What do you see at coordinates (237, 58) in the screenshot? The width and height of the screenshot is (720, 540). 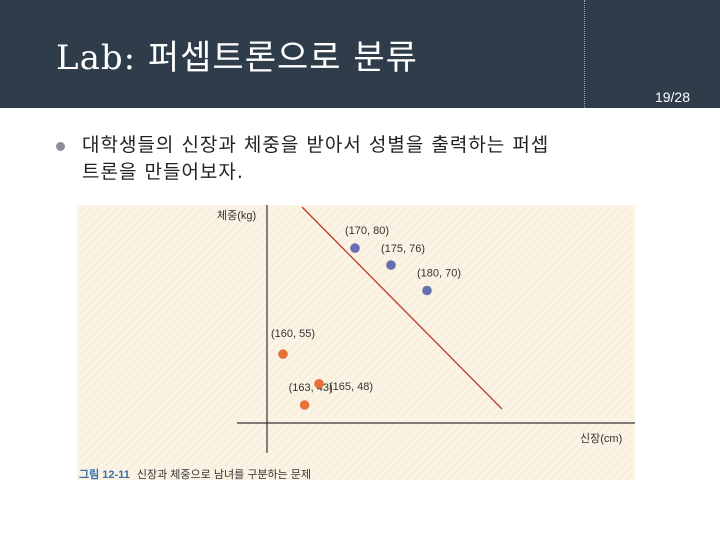 I see `slide-title: Lab: 퍼셉트론으로 분류` at bounding box center [237, 58].